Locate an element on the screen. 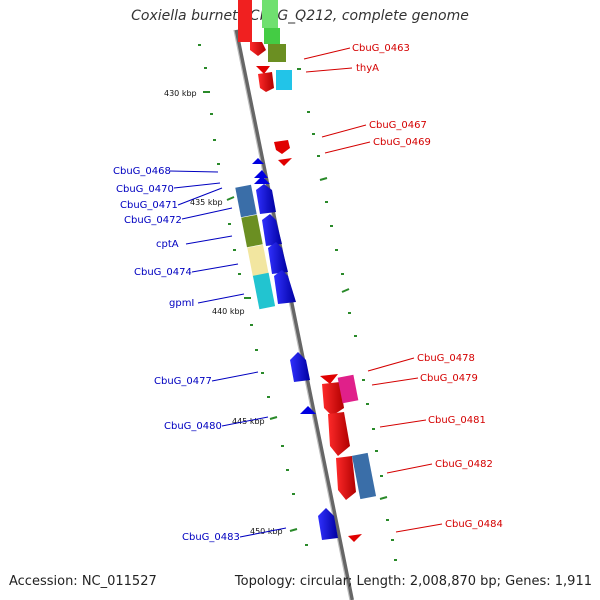 Image resolution: width=600 pixels, height=600 pixels. gene-label-forward: CbuG_0469 is located at coordinates (402, 142).